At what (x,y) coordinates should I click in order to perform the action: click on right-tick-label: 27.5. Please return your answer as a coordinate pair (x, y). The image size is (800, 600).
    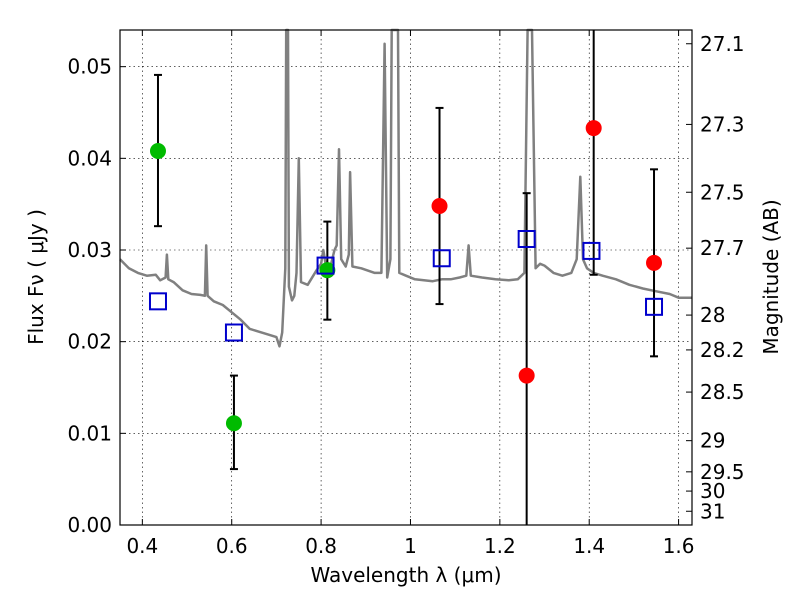
    Looking at the image, I should click on (722, 192).